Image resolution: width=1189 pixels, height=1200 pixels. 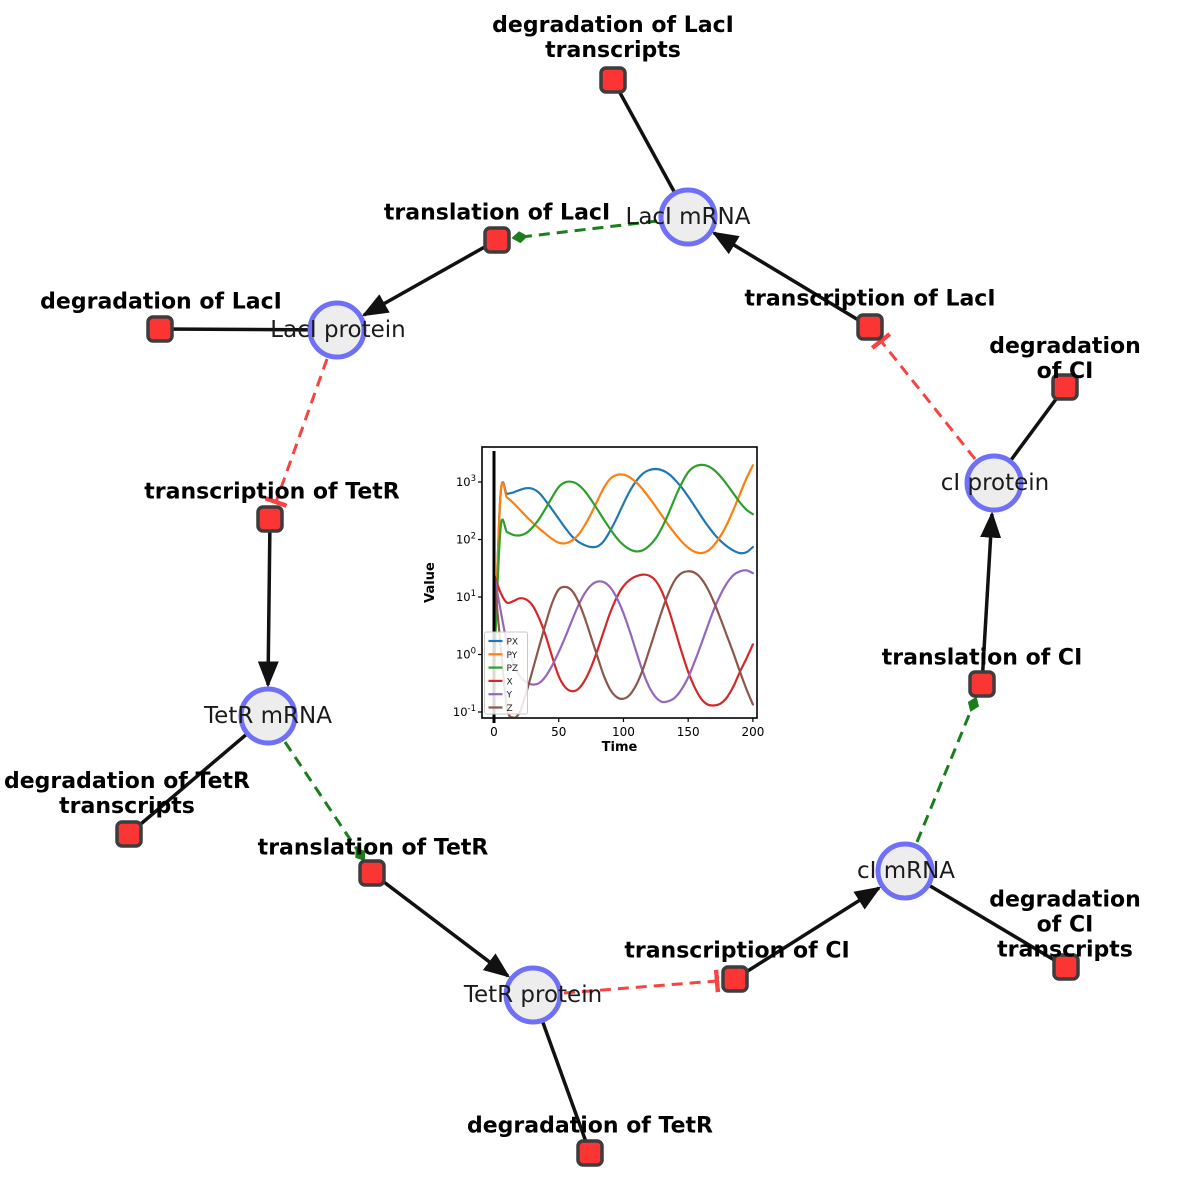 What do you see at coordinates (510, 682) in the screenshot?
I see `inset-legend-label-X: X` at bounding box center [510, 682].